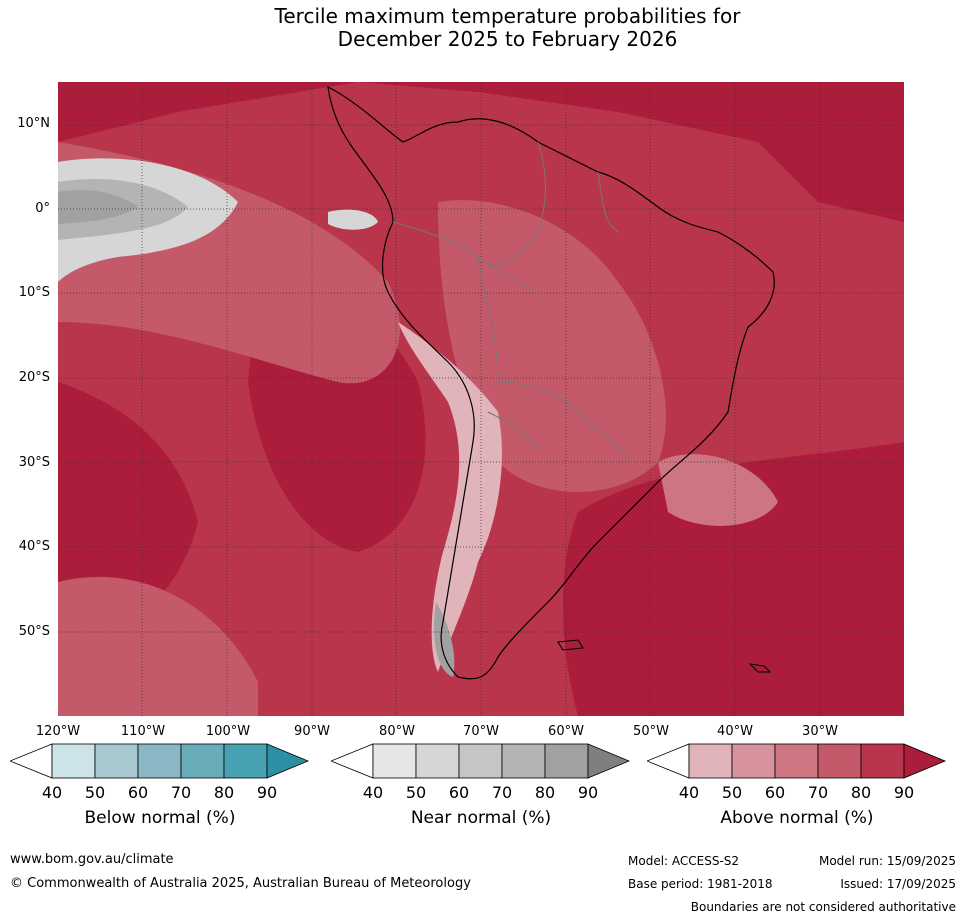 The width and height of the screenshot is (965, 919). What do you see at coordinates (733, 579) in the screenshot?
I see `dark-zone-south-atlantic` at bounding box center [733, 579].